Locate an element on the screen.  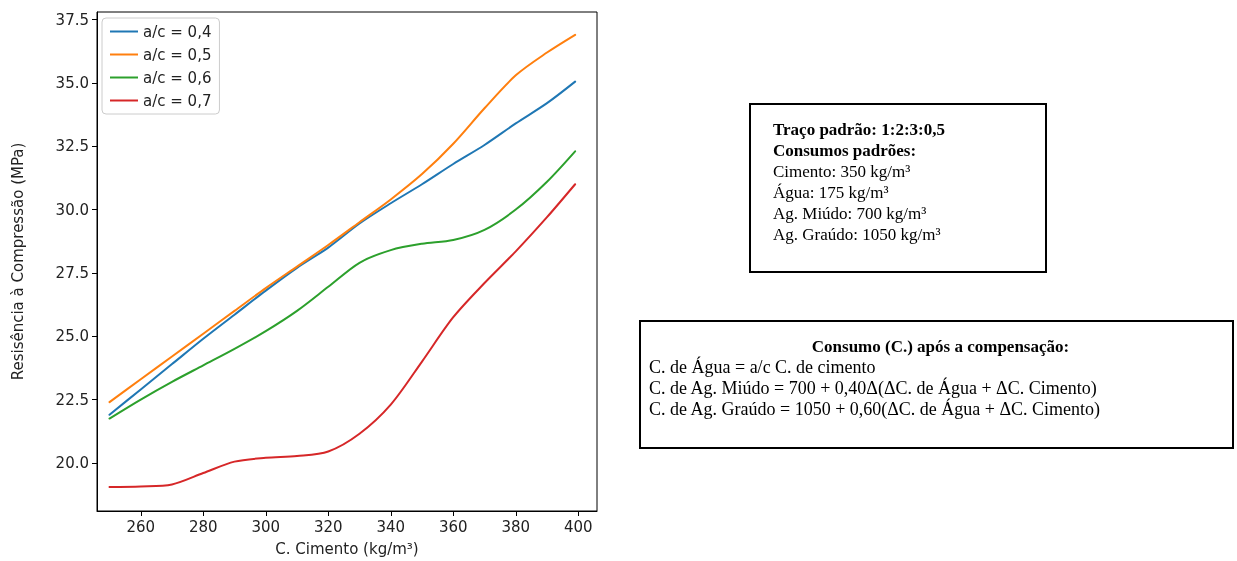
x-tick-label: 320 is located at coordinates (328, 526).